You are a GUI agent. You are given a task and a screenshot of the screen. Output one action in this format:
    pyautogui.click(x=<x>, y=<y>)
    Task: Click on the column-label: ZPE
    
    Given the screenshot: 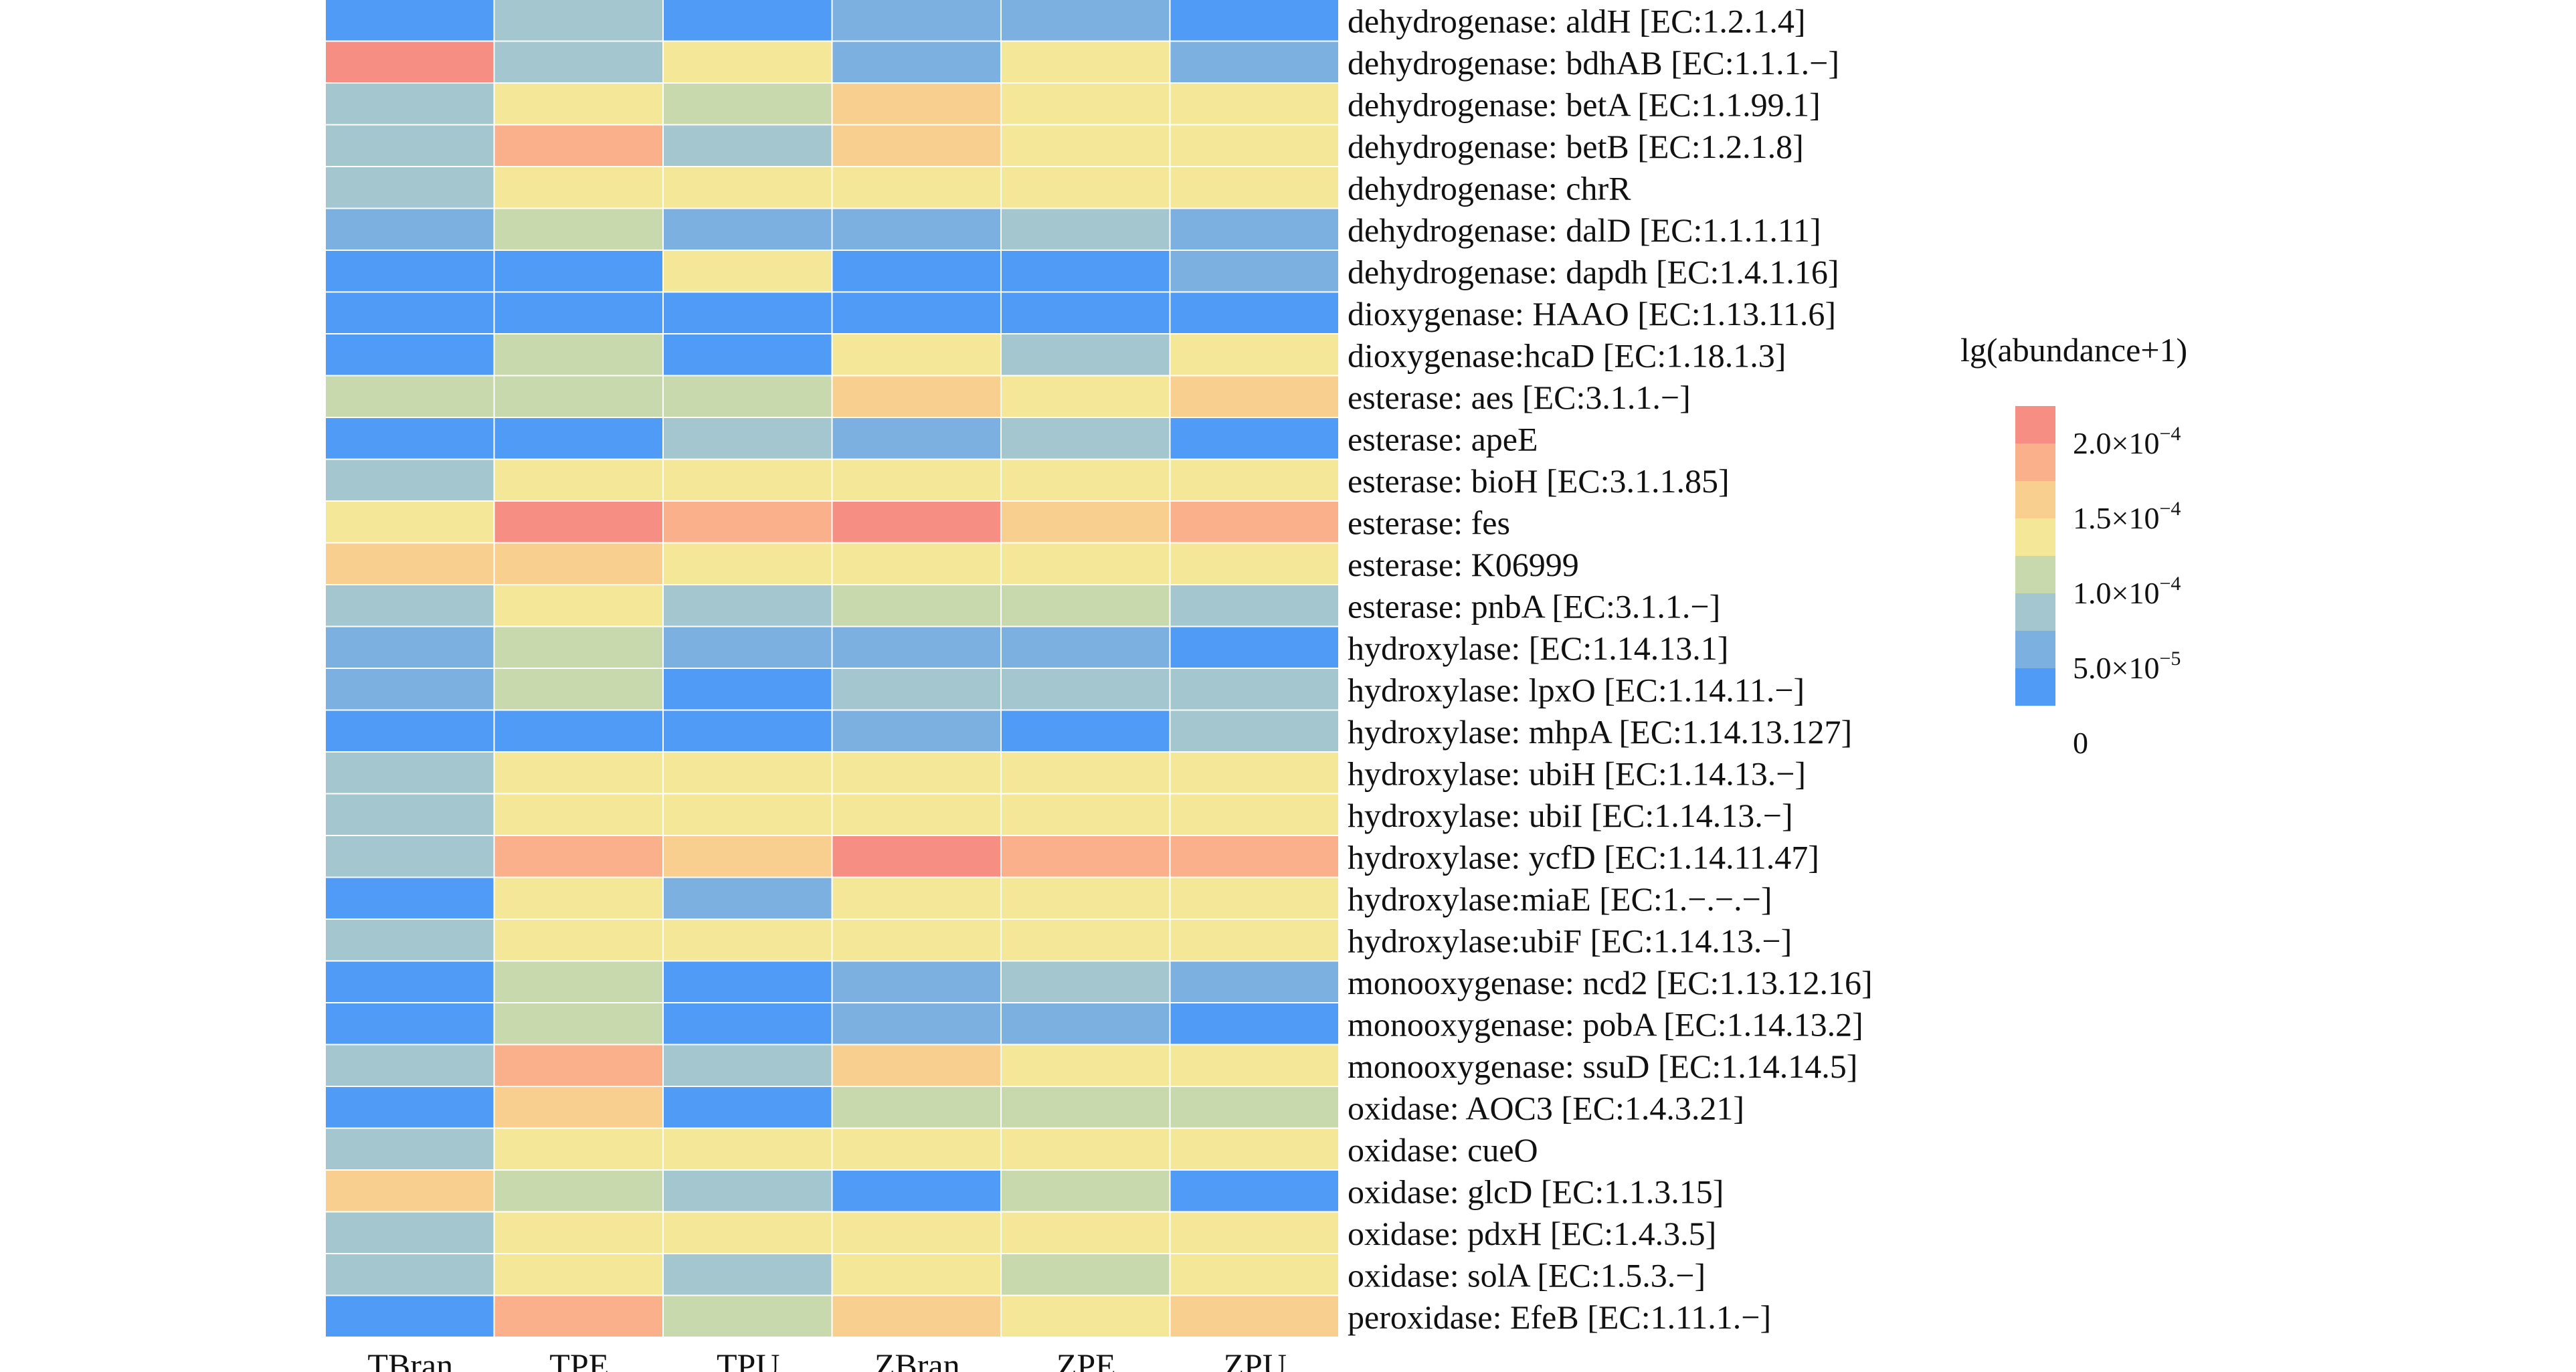 What is the action you would take?
    pyautogui.click(x=1086, y=1359)
    